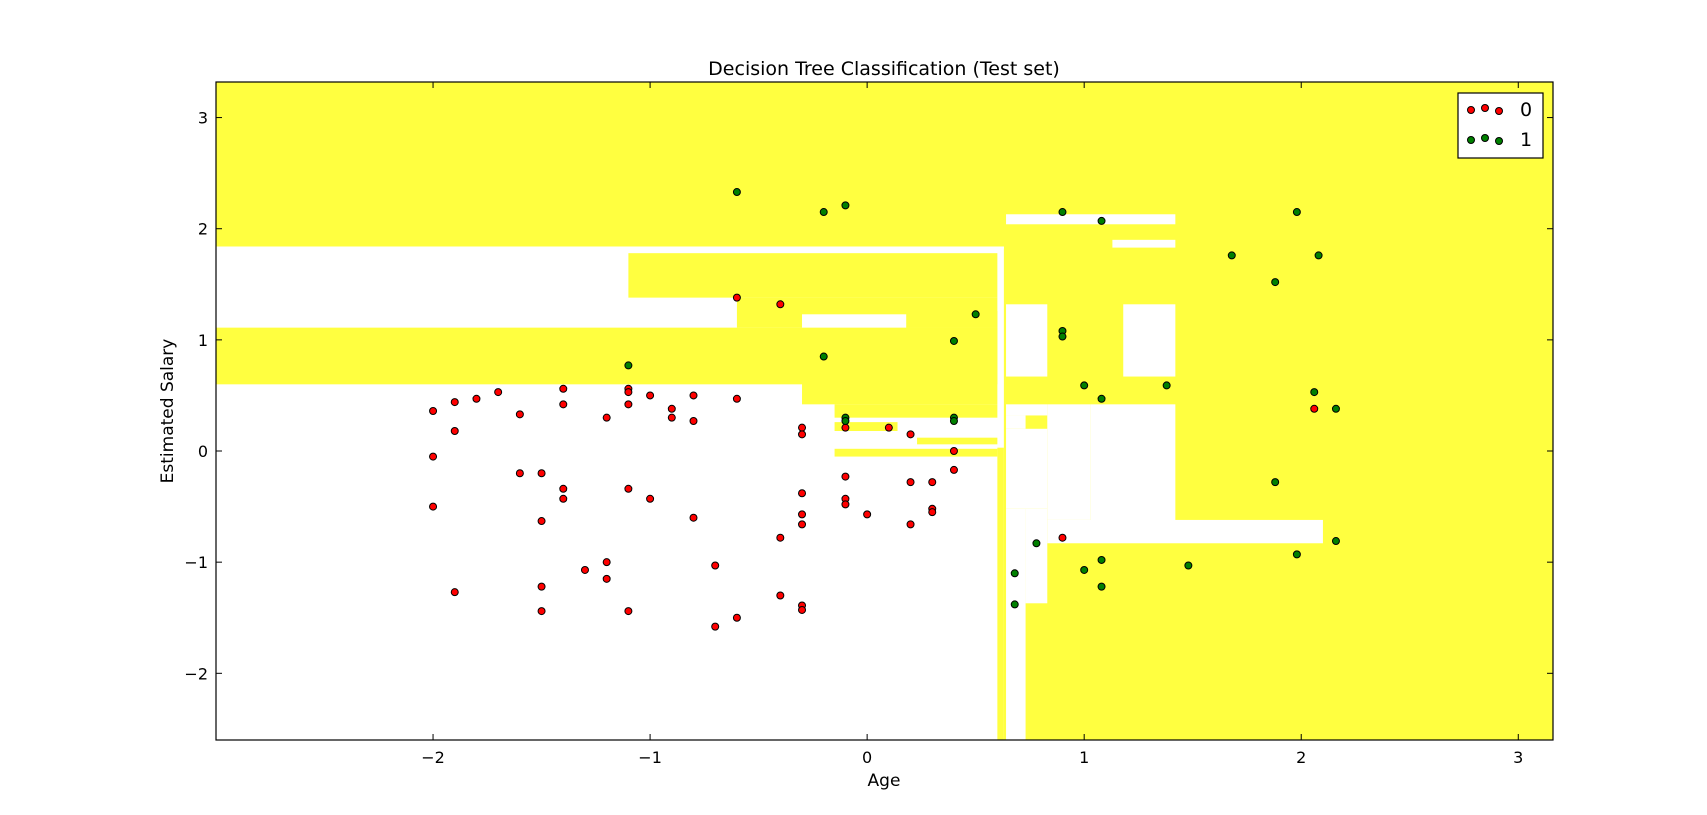  Describe the element at coordinates (1084, 757) in the screenshot. I see `x-tick-label: 1` at that location.